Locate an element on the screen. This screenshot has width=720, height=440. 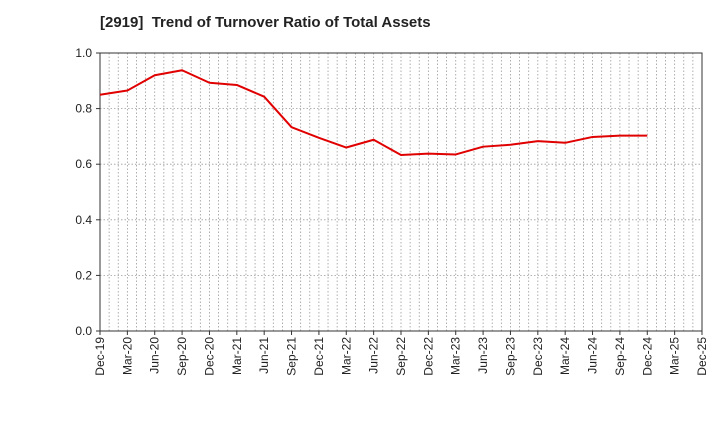
x-tick-label: Mar-22 is located at coordinates (346, 356).